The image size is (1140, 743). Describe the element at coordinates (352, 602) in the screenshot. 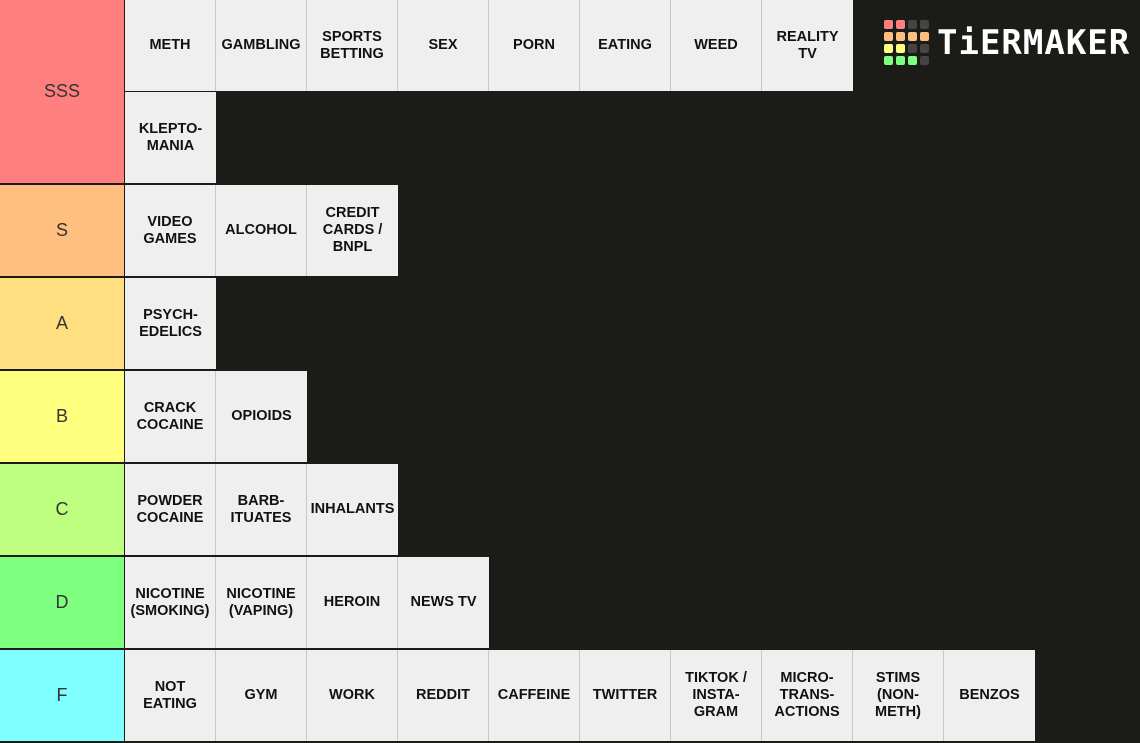

I see `tier-item: HEROIN` at that location.